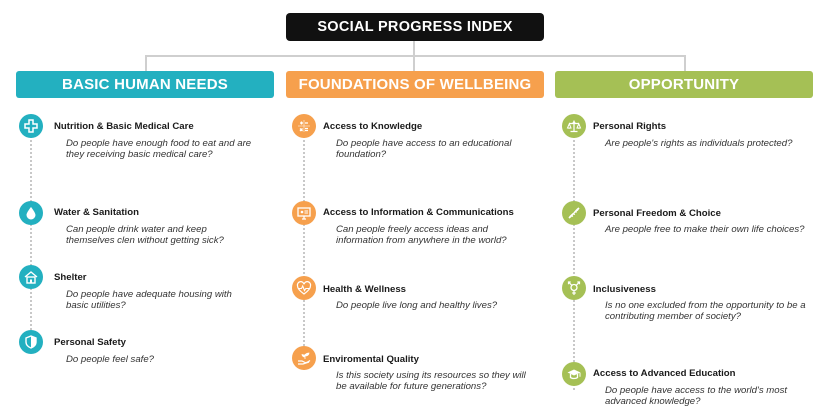  Describe the element at coordinates (657, 213) in the screenshot. I see `component-title-personal-freedom: Personal Freedom & Choice` at that location.